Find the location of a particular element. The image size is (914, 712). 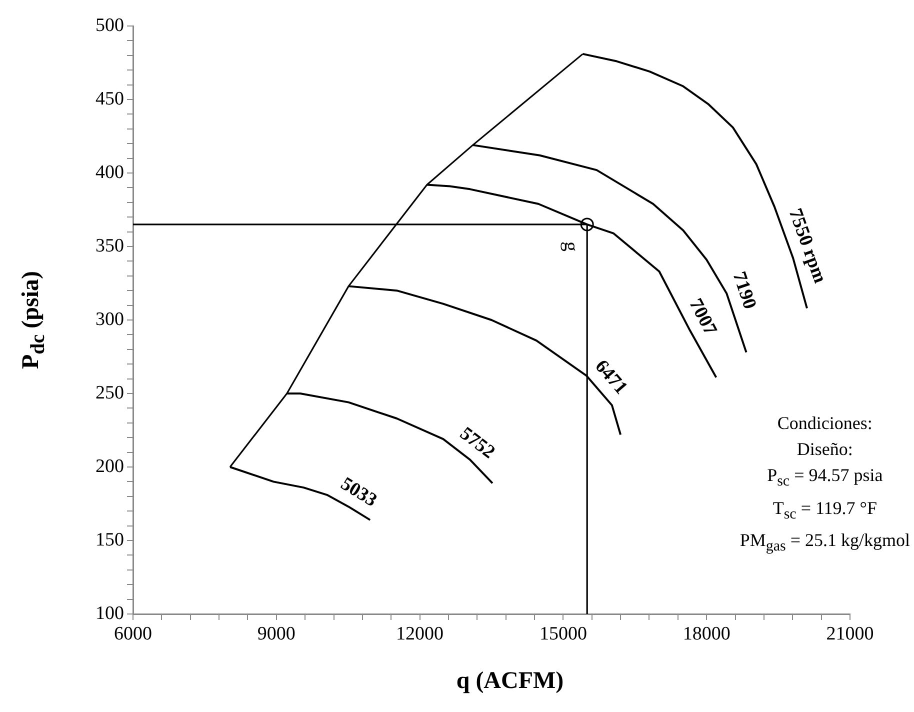

x-axis-title: q (ACFM) is located at coordinates (510, 681).